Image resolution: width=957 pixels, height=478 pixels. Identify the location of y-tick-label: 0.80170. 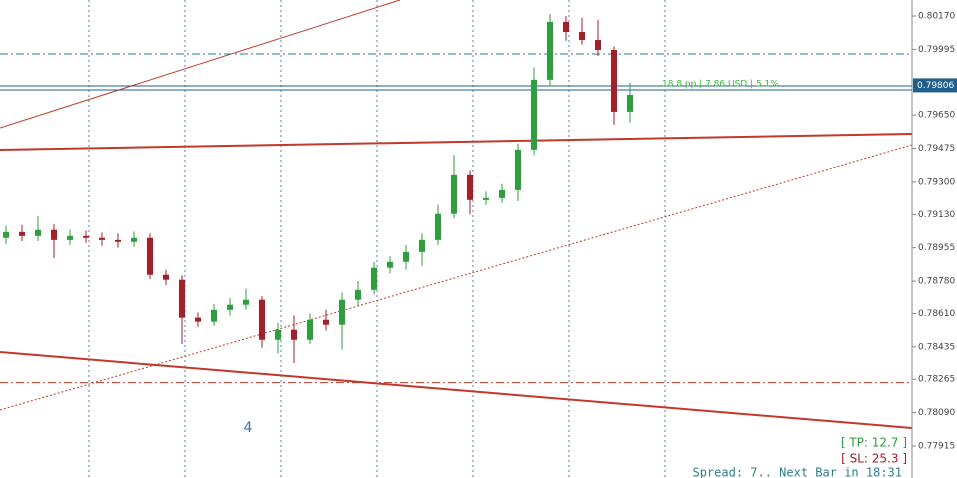
(936, 17).